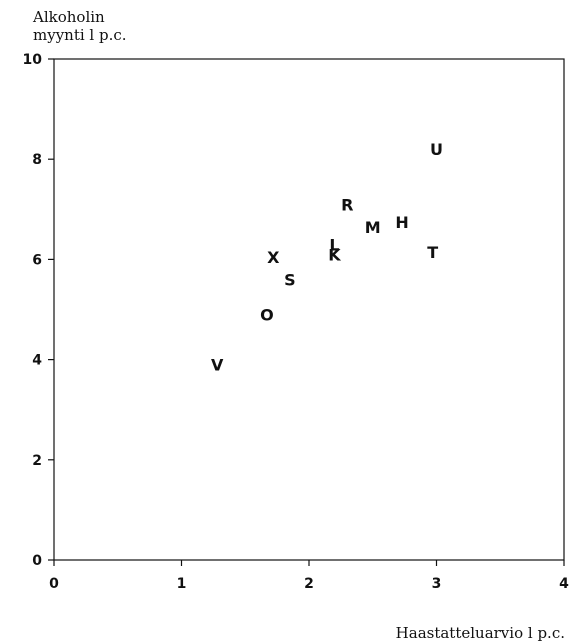 Image resolution: width=571 pixels, height=643 pixels. Describe the element at coordinates (68, 17) in the screenshot. I see `y-axis-label-line1: Alkoholin` at that location.